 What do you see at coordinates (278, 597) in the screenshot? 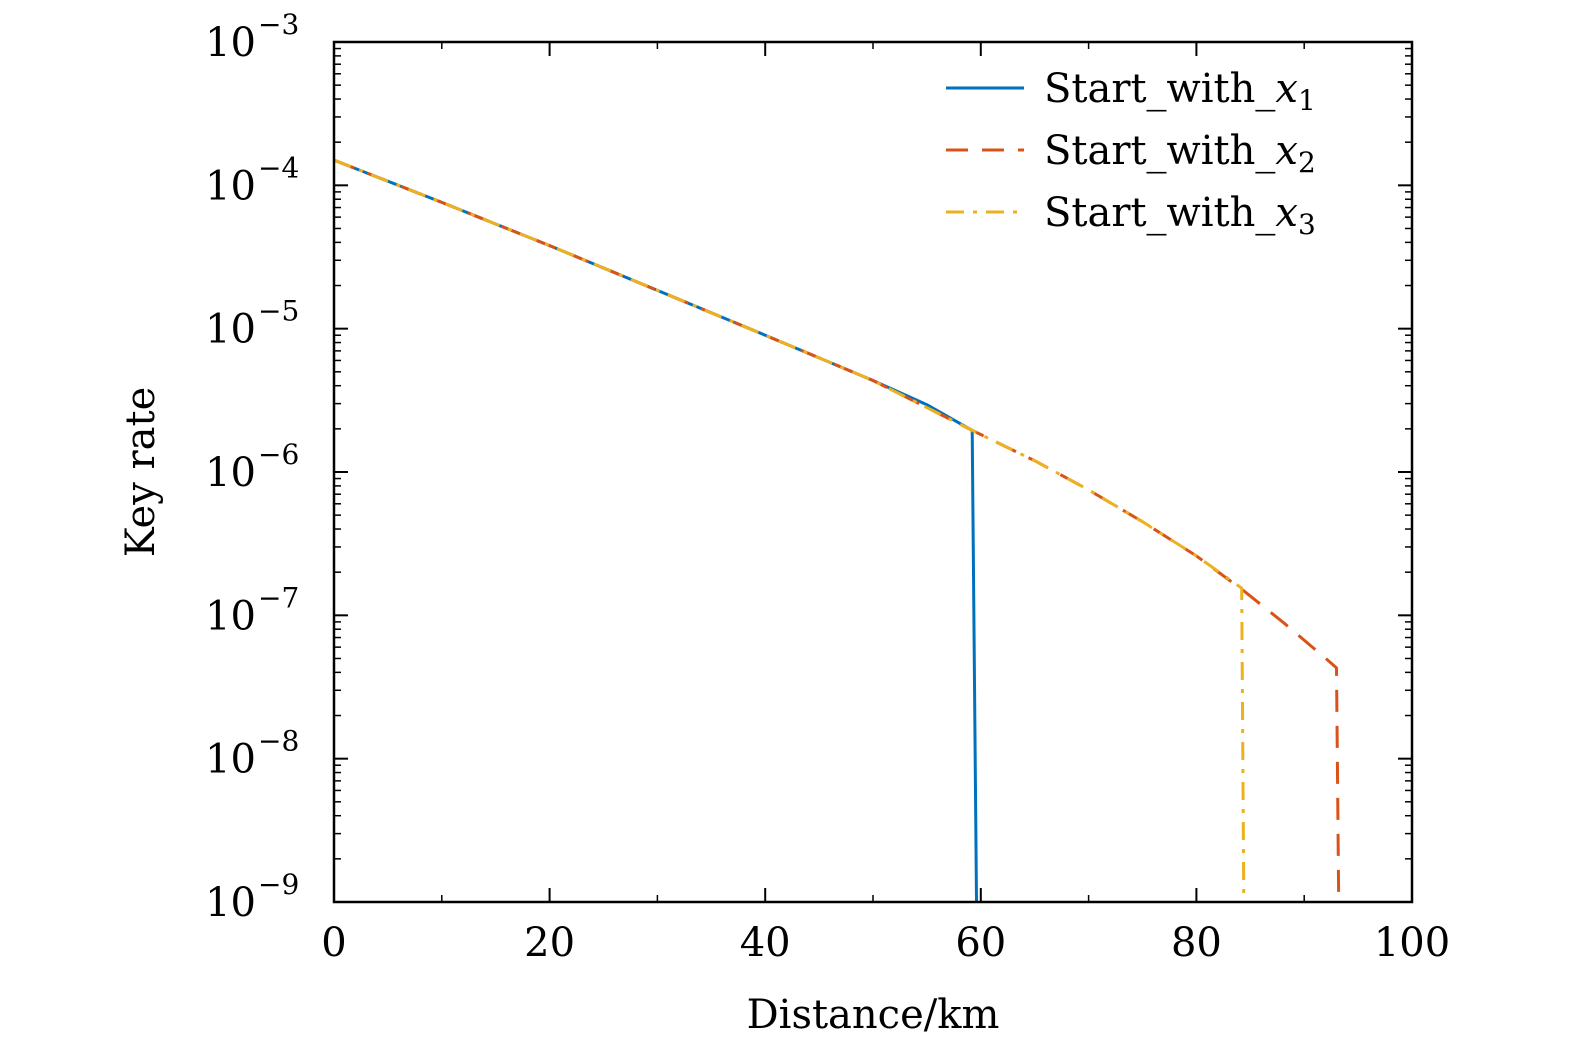
I see `y-tick-exponent-4: −7` at bounding box center [278, 597].